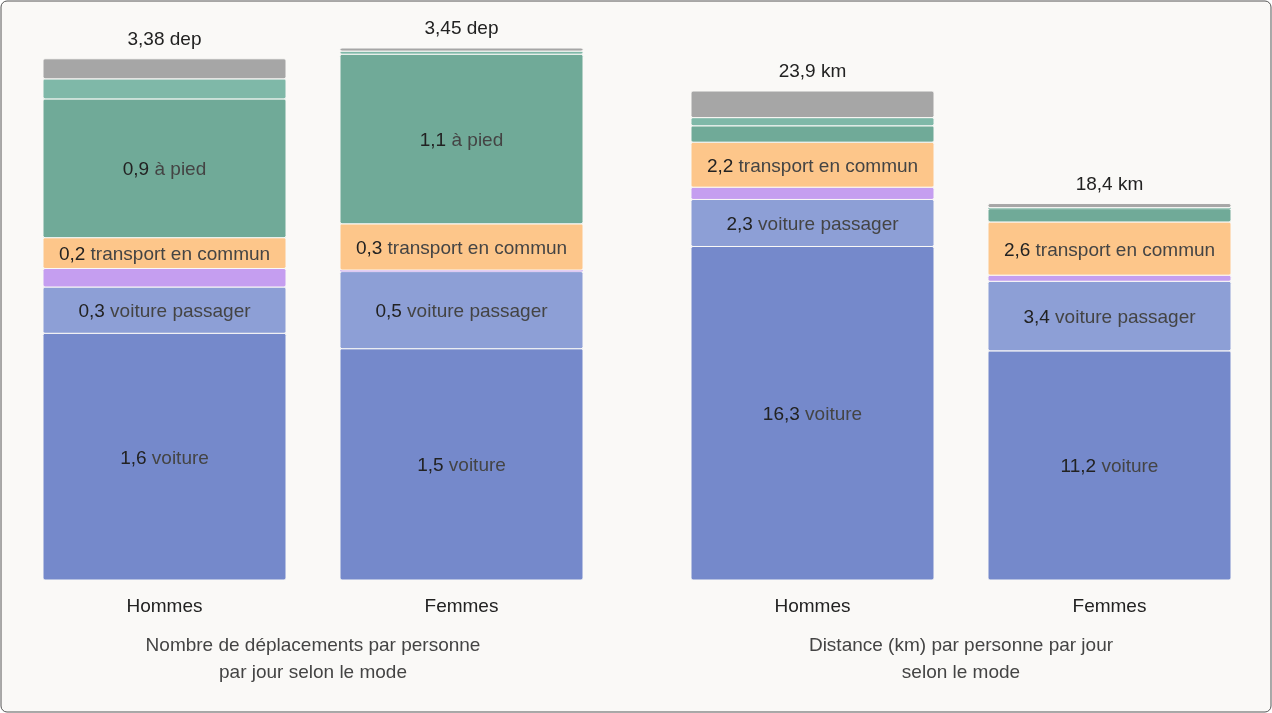  What do you see at coordinates (812, 70) in the screenshot?
I see `total-label: 23,9 km` at bounding box center [812, 70].